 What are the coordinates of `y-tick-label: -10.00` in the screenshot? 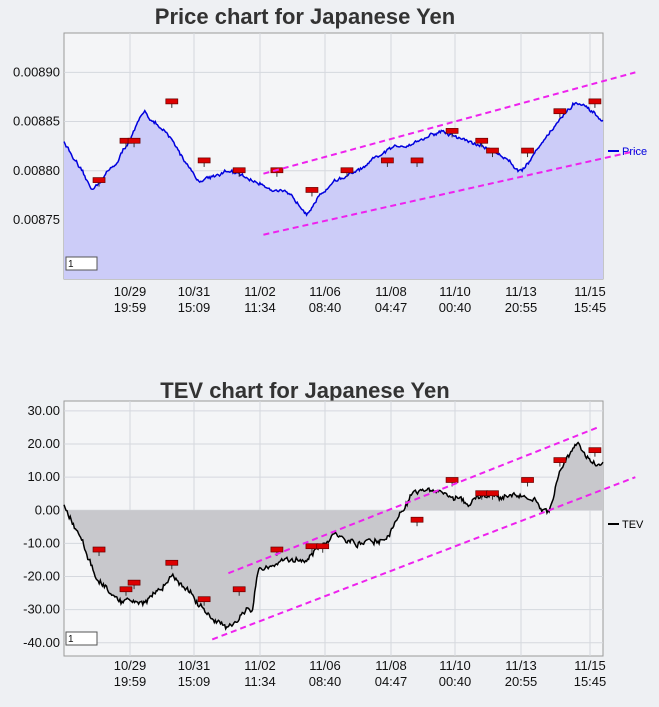 It's located at (41, 542).